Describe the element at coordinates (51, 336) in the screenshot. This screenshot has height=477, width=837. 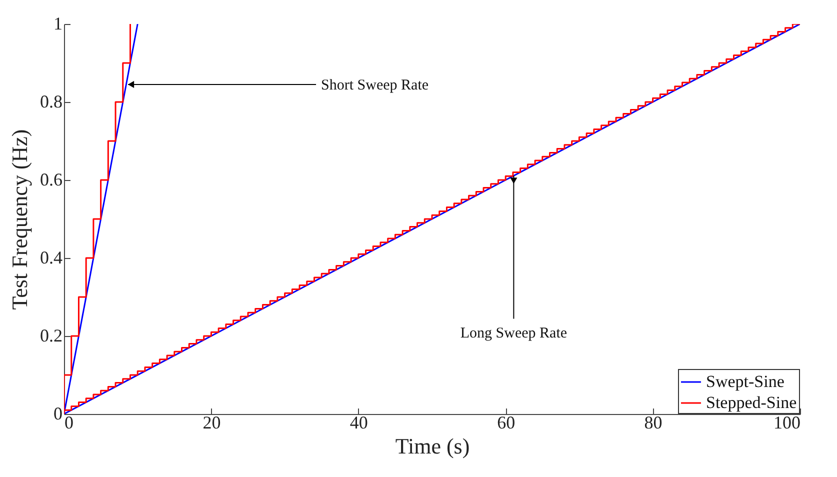
I see `y-tick-label: 0.2` at that location.